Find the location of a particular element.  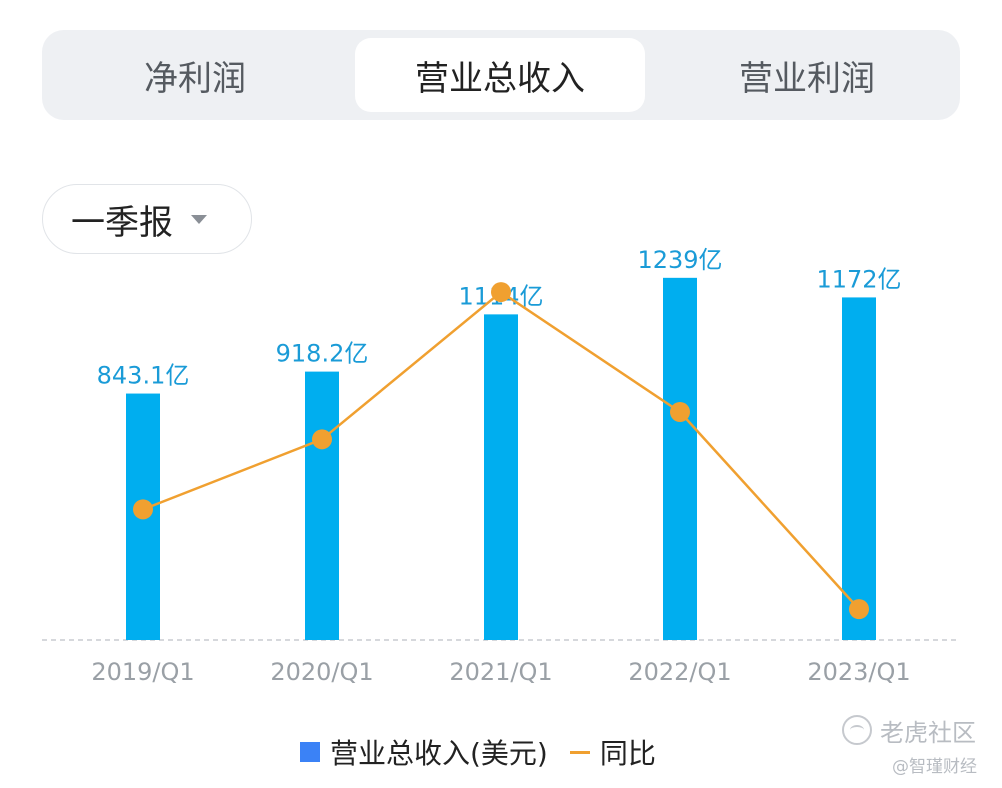

legend-bar-swatch is located at coordinates (310, 752).